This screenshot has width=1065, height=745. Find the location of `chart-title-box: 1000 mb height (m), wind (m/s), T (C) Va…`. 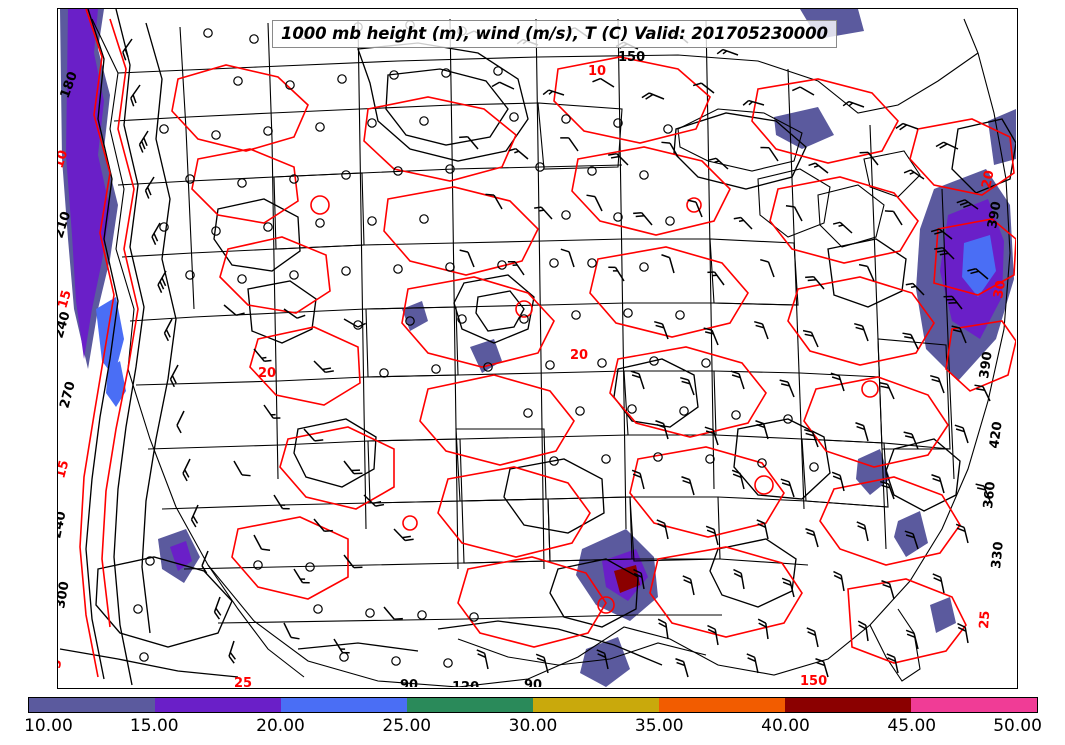

chart-title-box: 1000 mb height (m), wind (m/s), T (C) Va… is located at coordinates (554, 34).